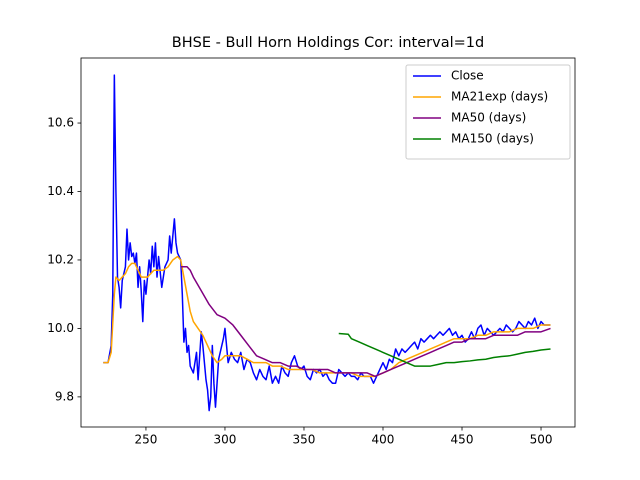  I want to click on x-tick-label: 450, so click(462, 440).